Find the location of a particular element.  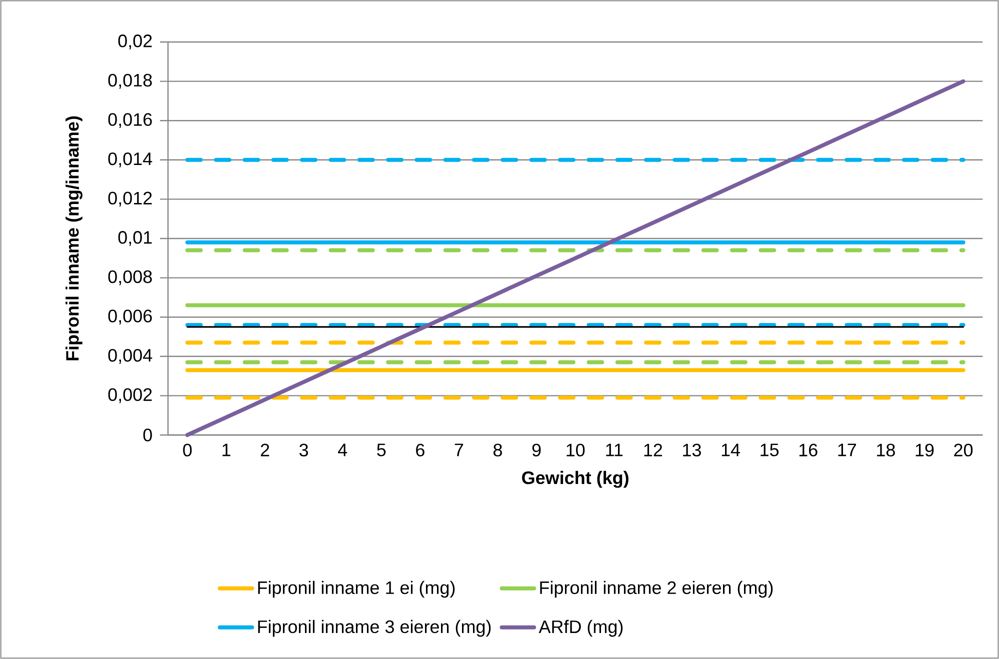

y-tick-label: 0,012 is located at coordinates (130, 199).